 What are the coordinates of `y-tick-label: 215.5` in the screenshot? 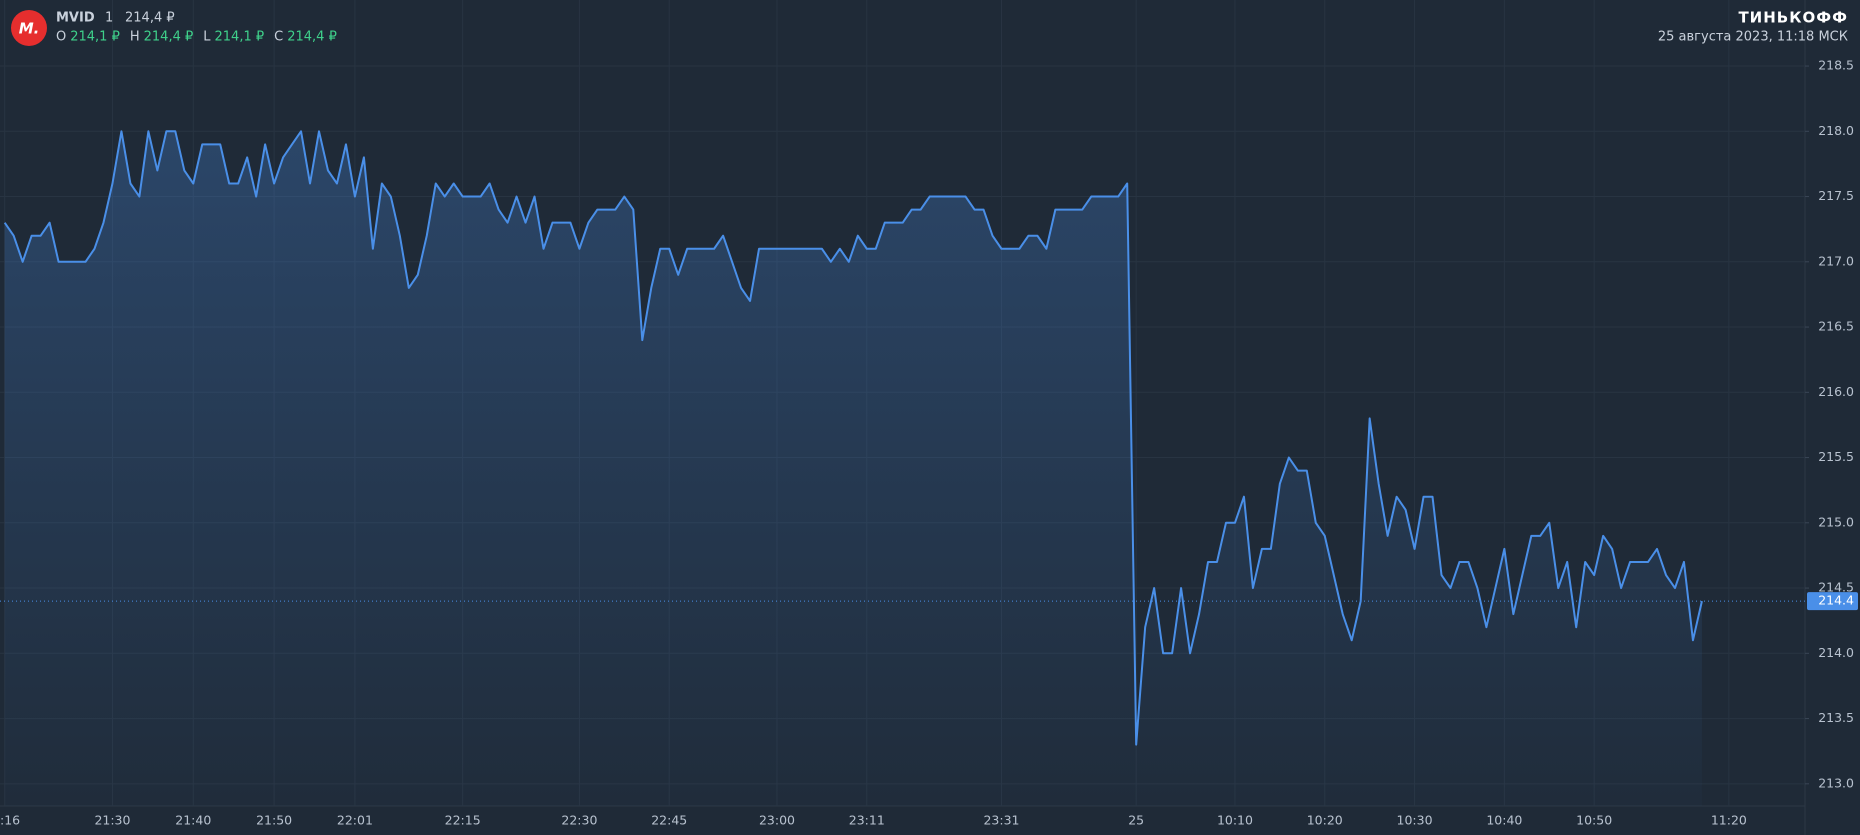 It's located at (1836, 456).